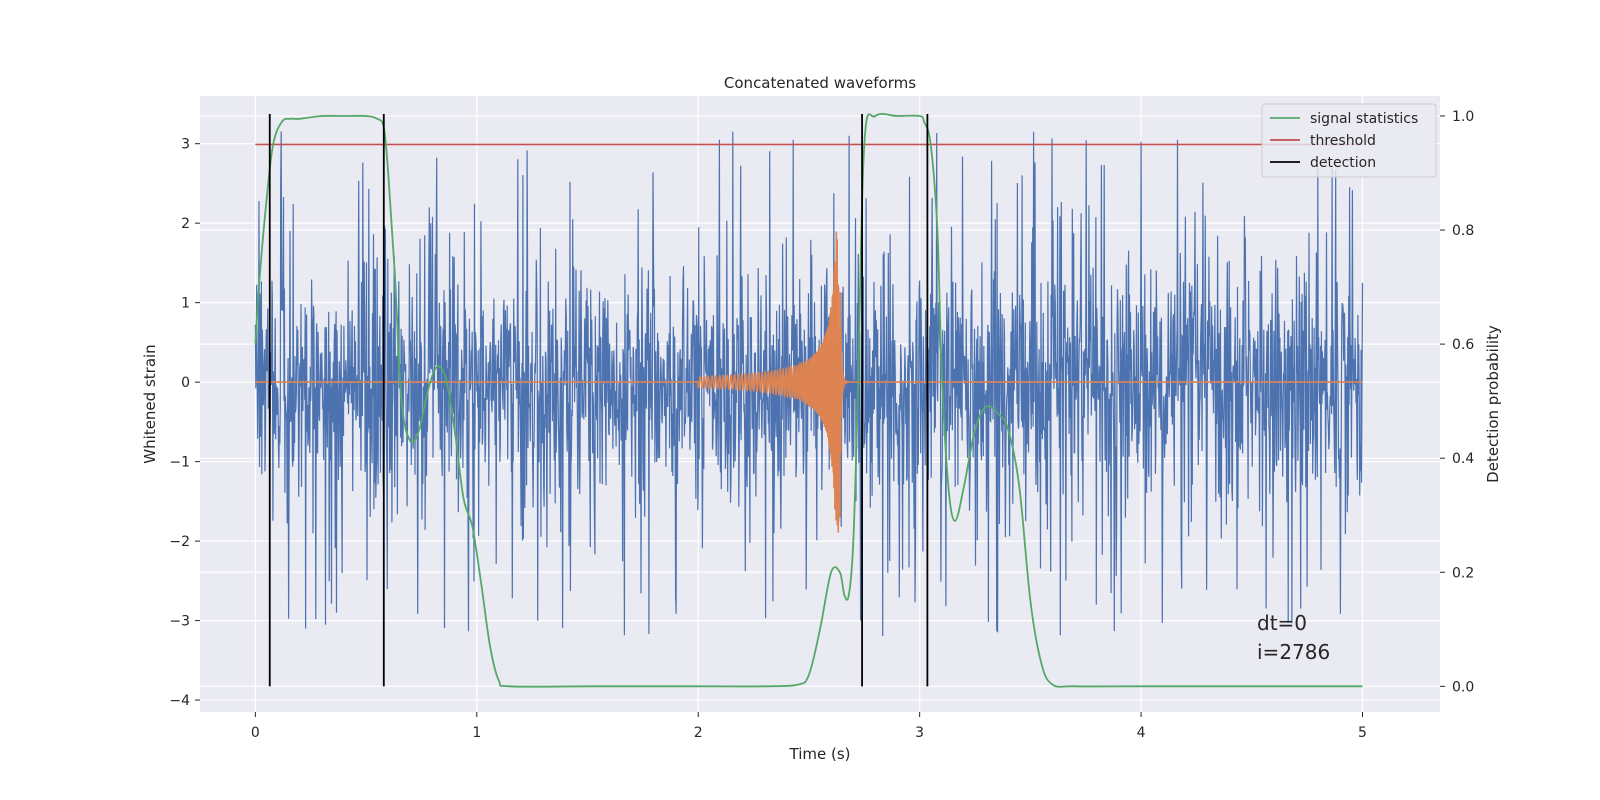 This screenshot has width=1600, height=800. Describe the element at coordinates (820, 754) in the screenshot. I see `x-axis-label: Time (s)` at that location.